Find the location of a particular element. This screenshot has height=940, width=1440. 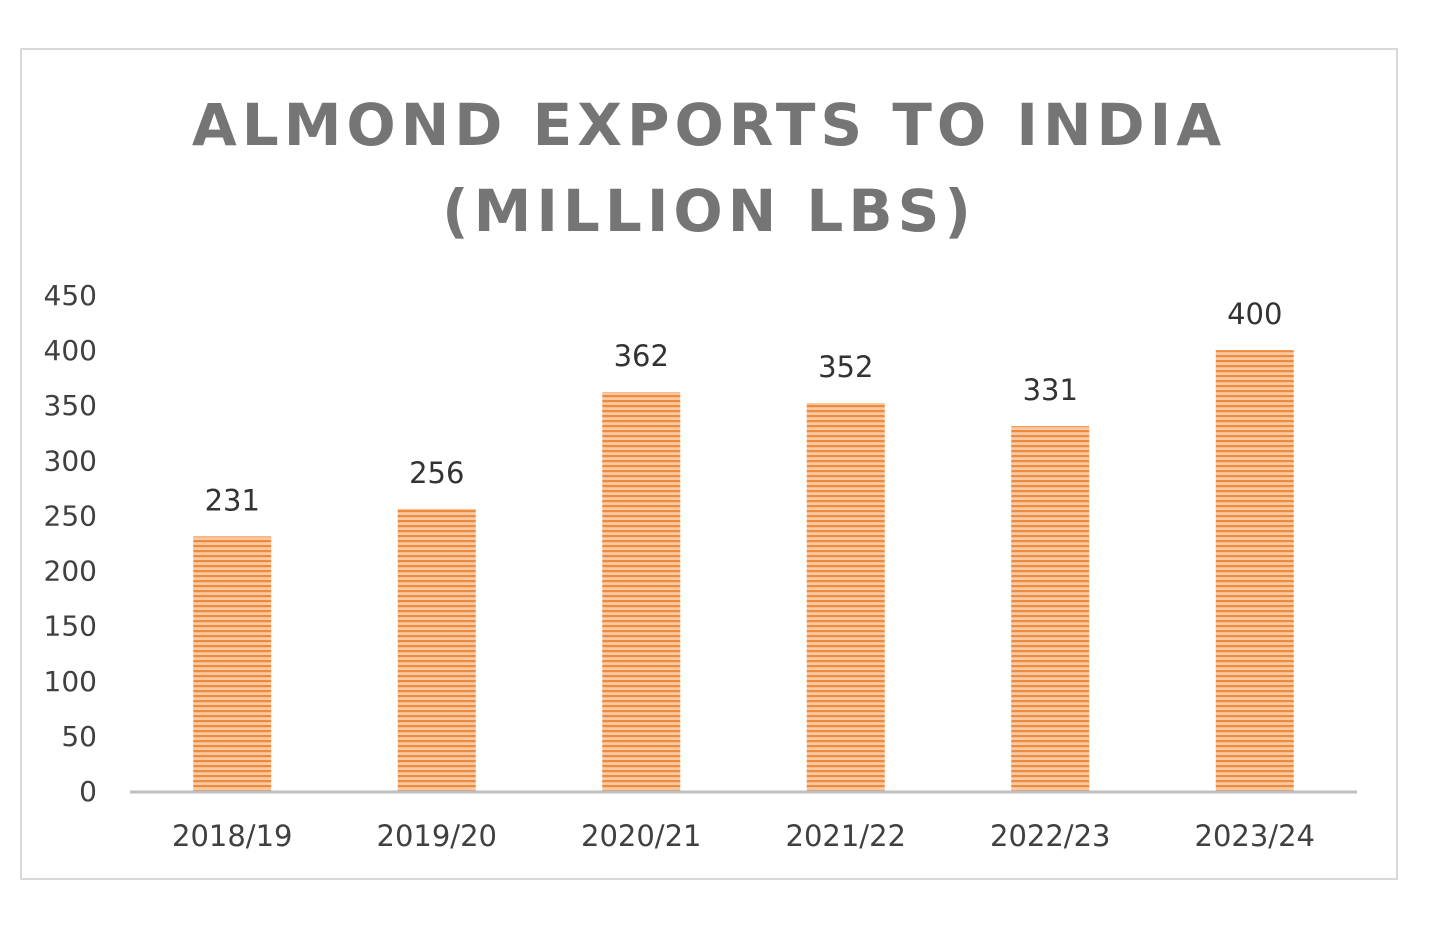

y-tick-label: 450 is located at coordinates (70, 295).